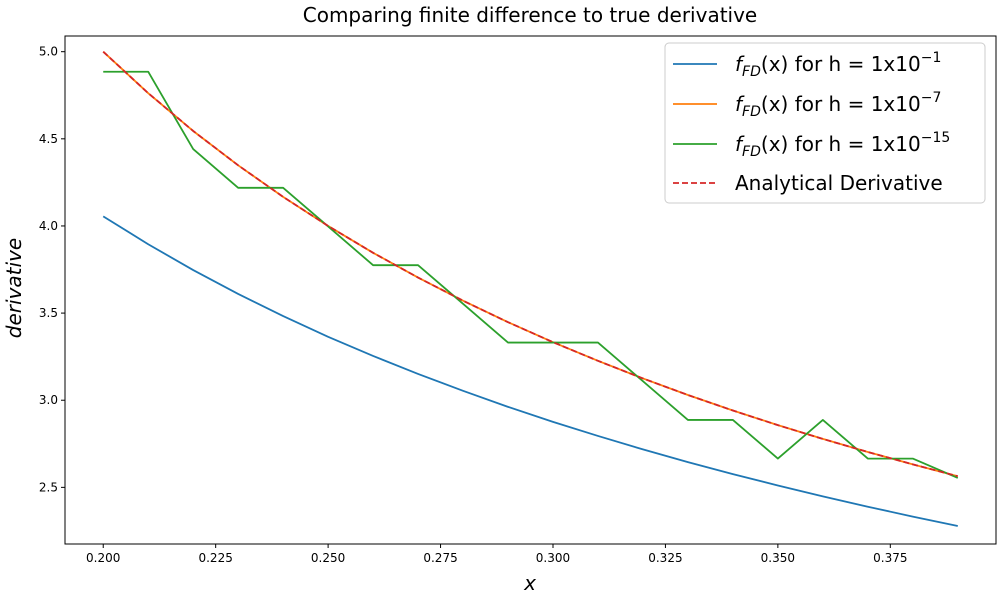 This screenshot has height=600, width=1000. Describe the element at coordinates (665, 558) in the screenshot. I see `x-tick-label: 0.325` at that location.